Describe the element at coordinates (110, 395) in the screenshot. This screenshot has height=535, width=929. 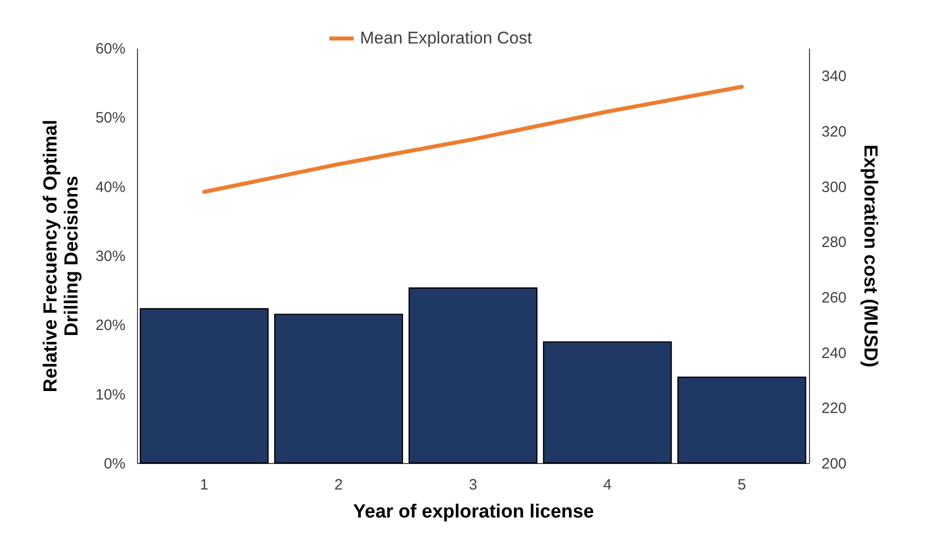
I see `y-tick-label: 10%` at that location.